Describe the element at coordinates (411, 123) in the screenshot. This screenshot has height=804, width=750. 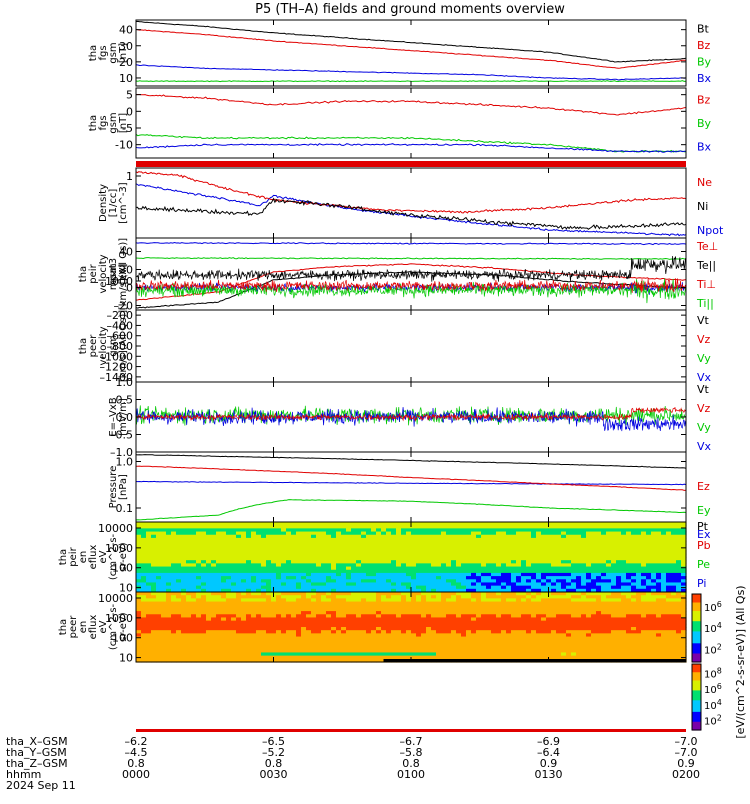
I see `panel2-frame` at that location.